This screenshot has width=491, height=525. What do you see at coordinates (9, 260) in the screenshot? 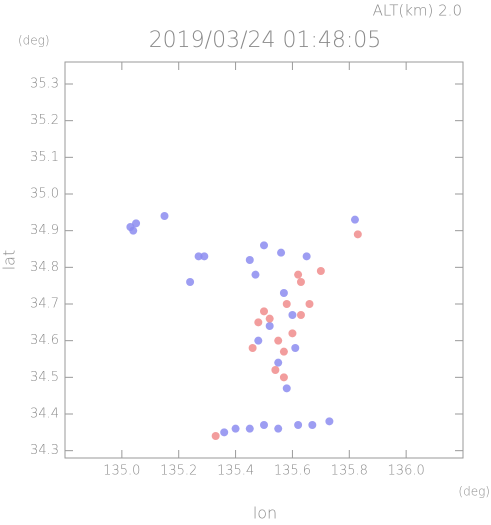
I see `y-axis-title: lat` at bounding box center [9, 260].